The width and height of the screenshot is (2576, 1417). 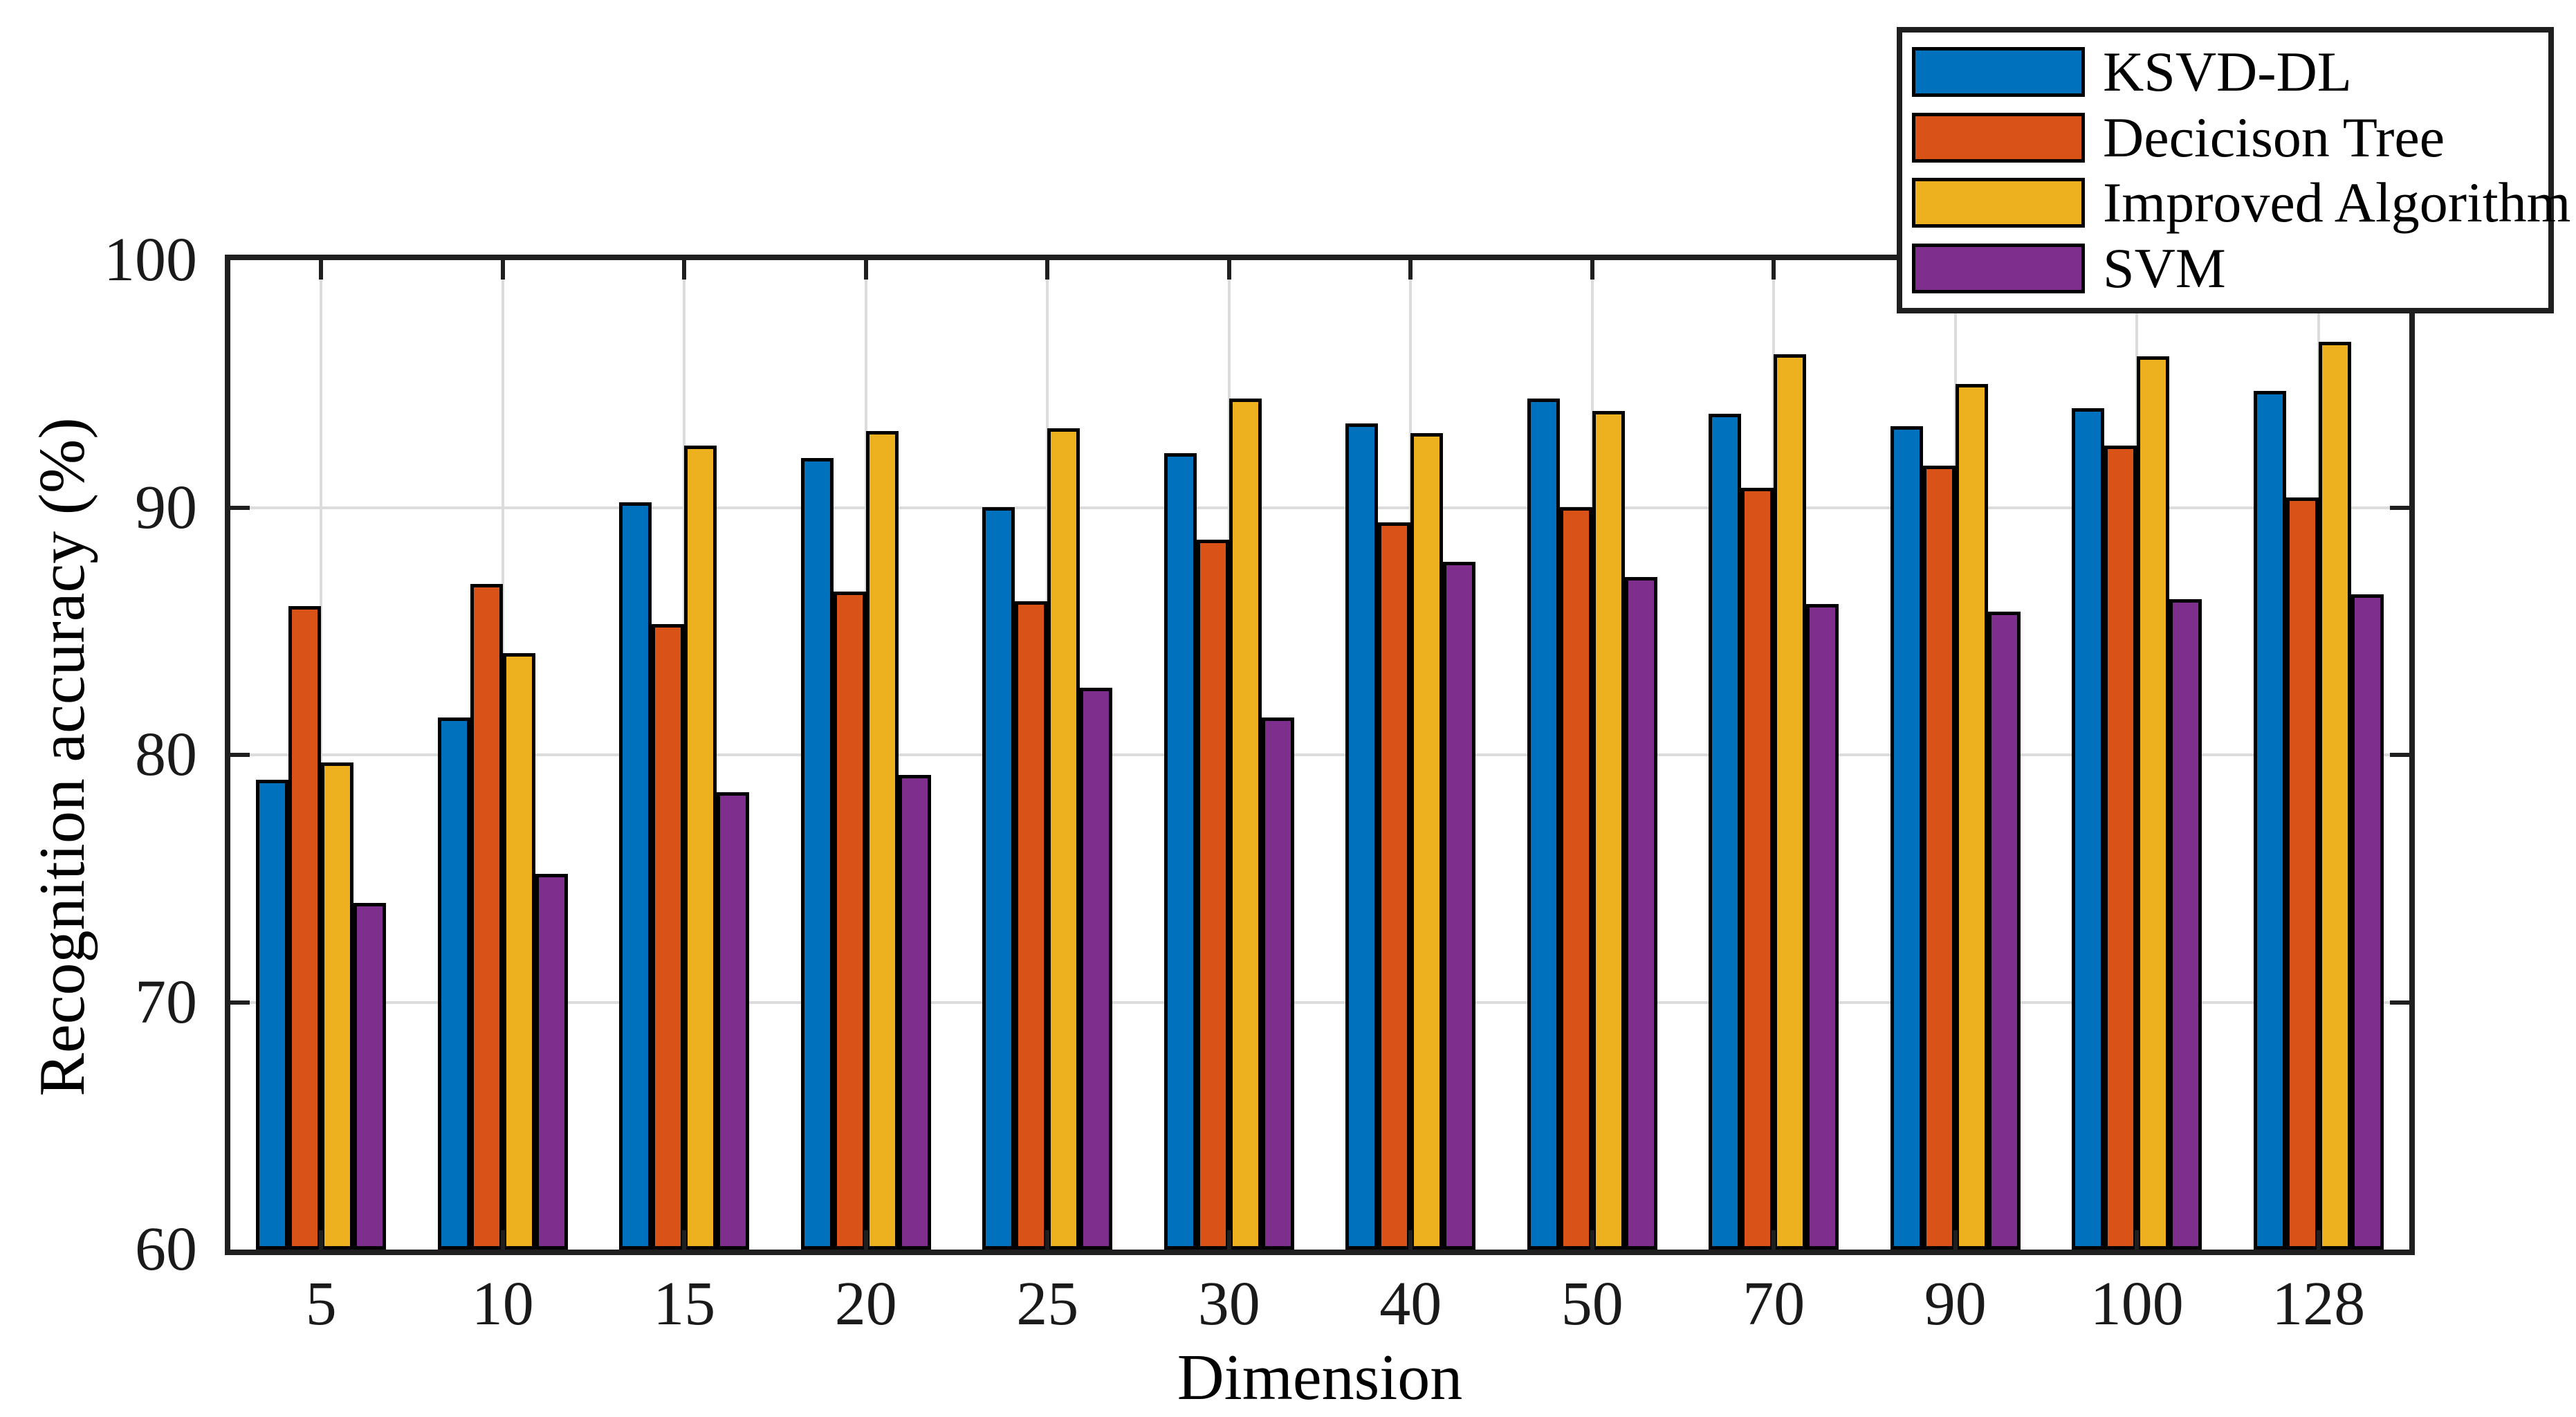 What do you see at coordinates (2164, 268) in the screenshot?
I see `legend-label: SVM` at bounding box center [2164, 268].